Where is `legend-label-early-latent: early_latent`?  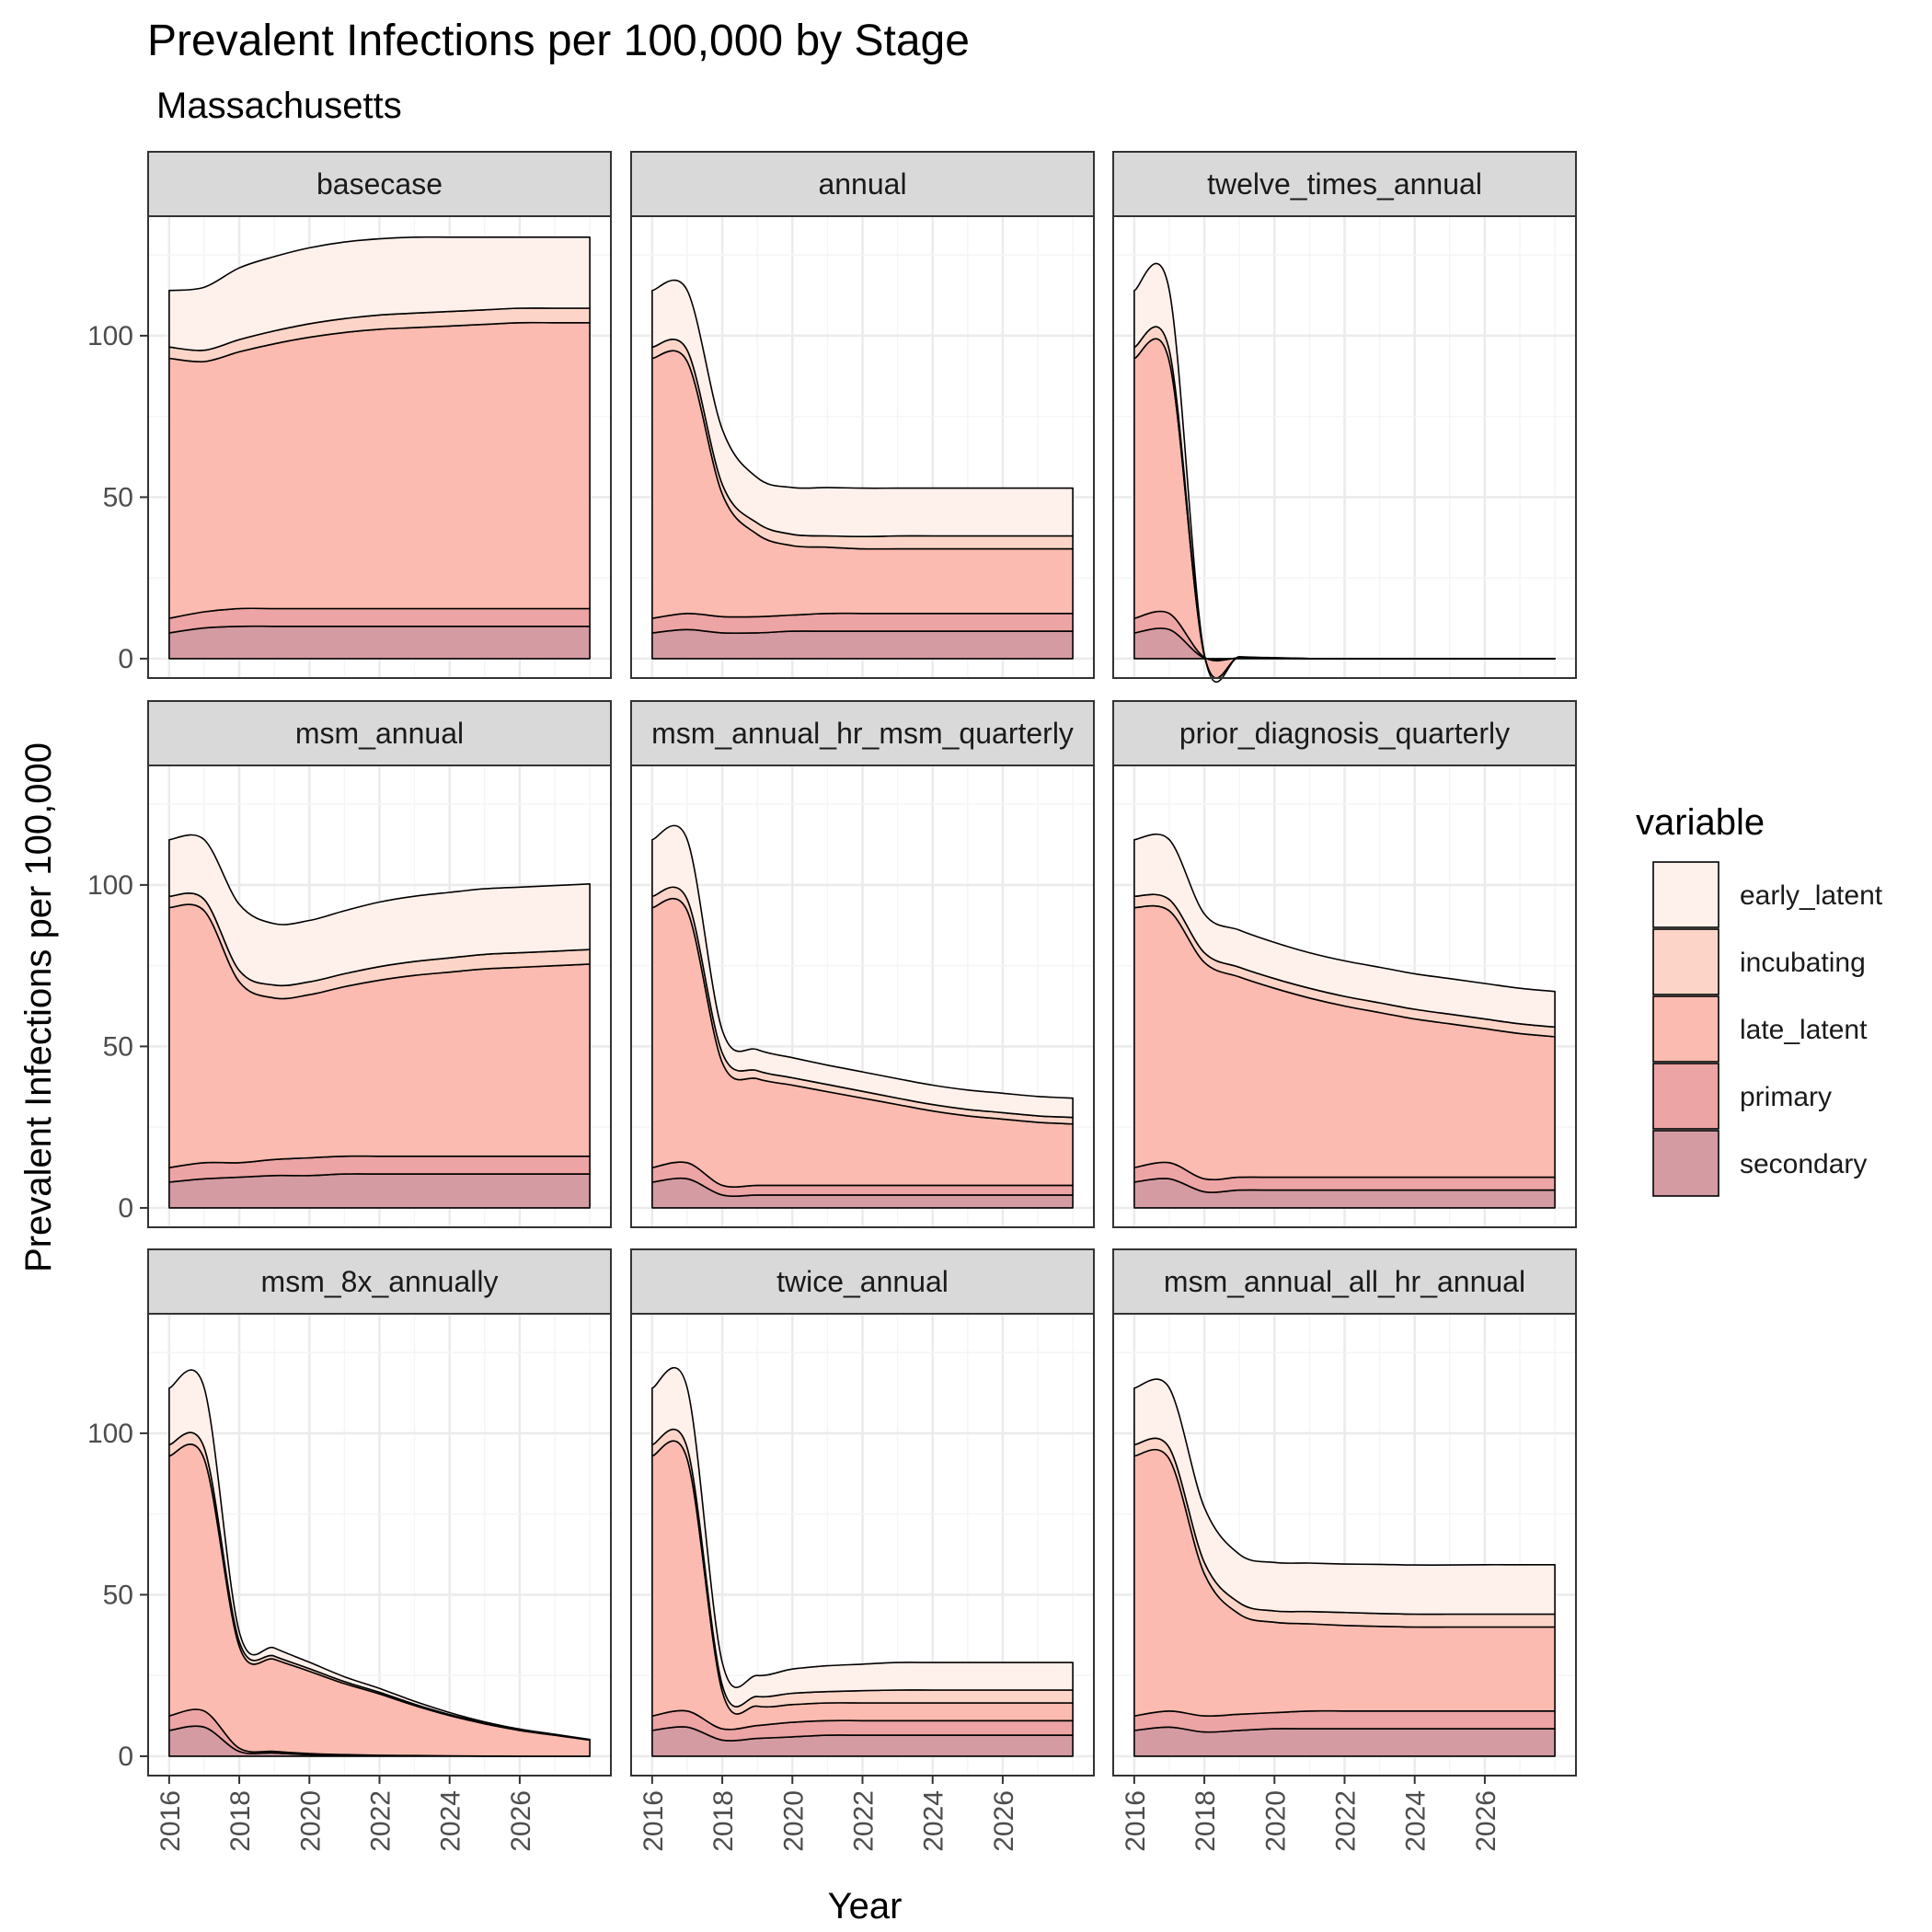
legend-label-early-latent: early_latent is located at coordinates (1811, 895).